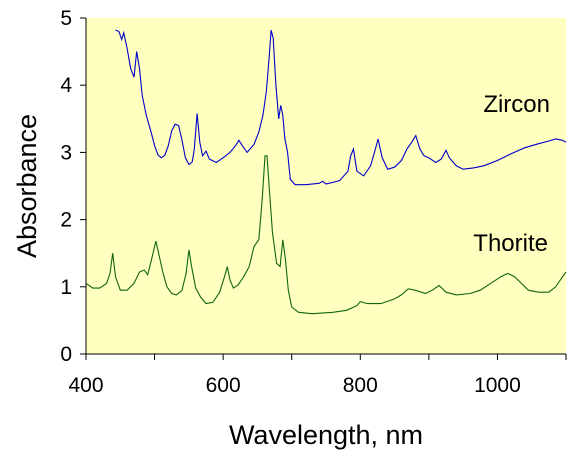 This screenshot has width=584, height=456. Describe the element at coordinates (511, 174) in the screenshot. I see `series-labels: Zircon Thorite` at that location.